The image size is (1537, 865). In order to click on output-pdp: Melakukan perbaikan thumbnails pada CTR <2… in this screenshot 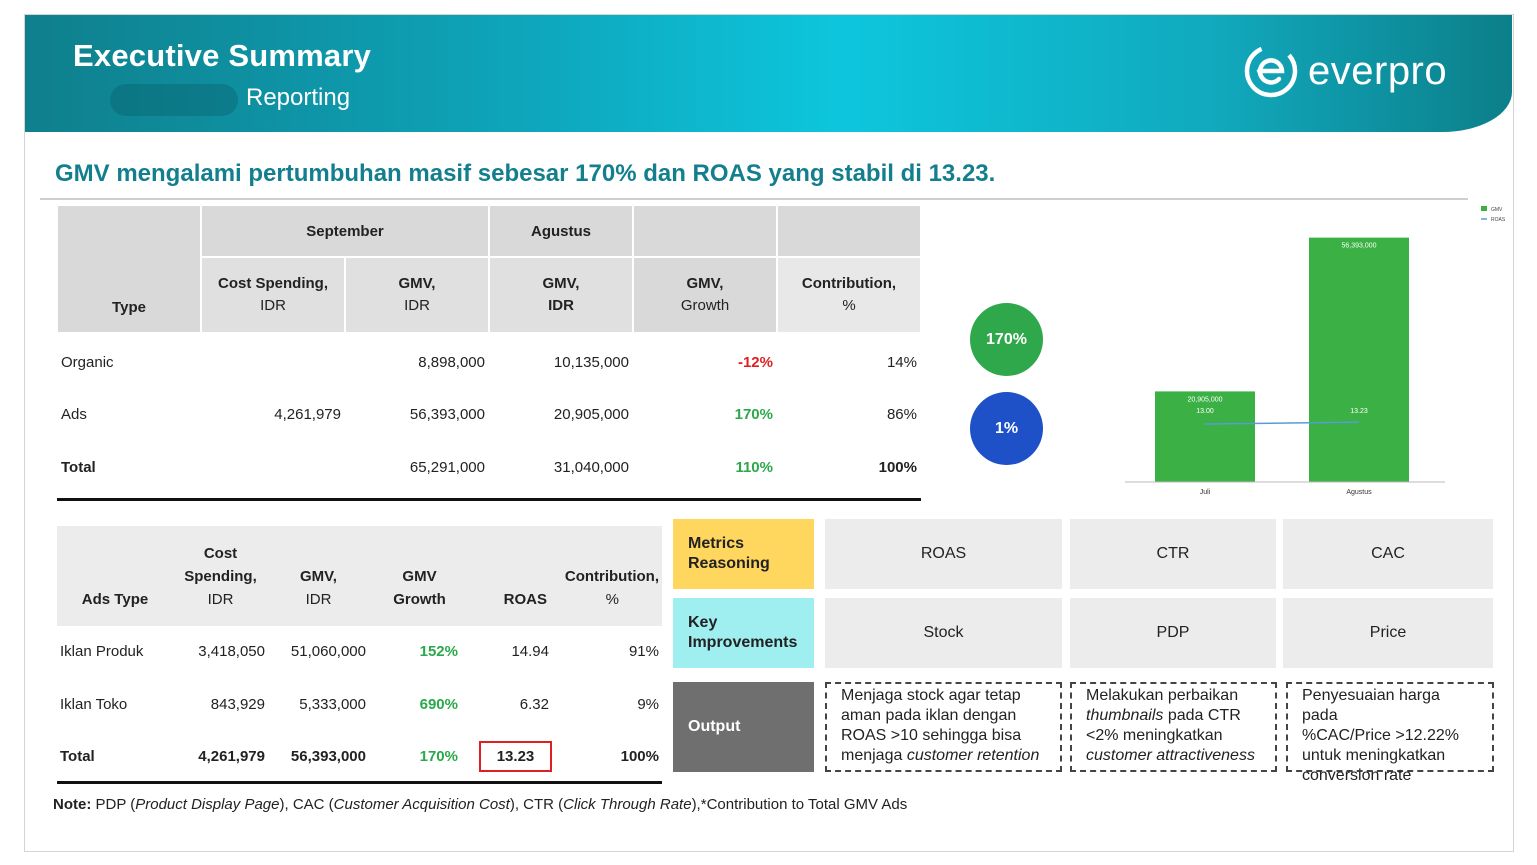, I will do `click(1173, 727)`.